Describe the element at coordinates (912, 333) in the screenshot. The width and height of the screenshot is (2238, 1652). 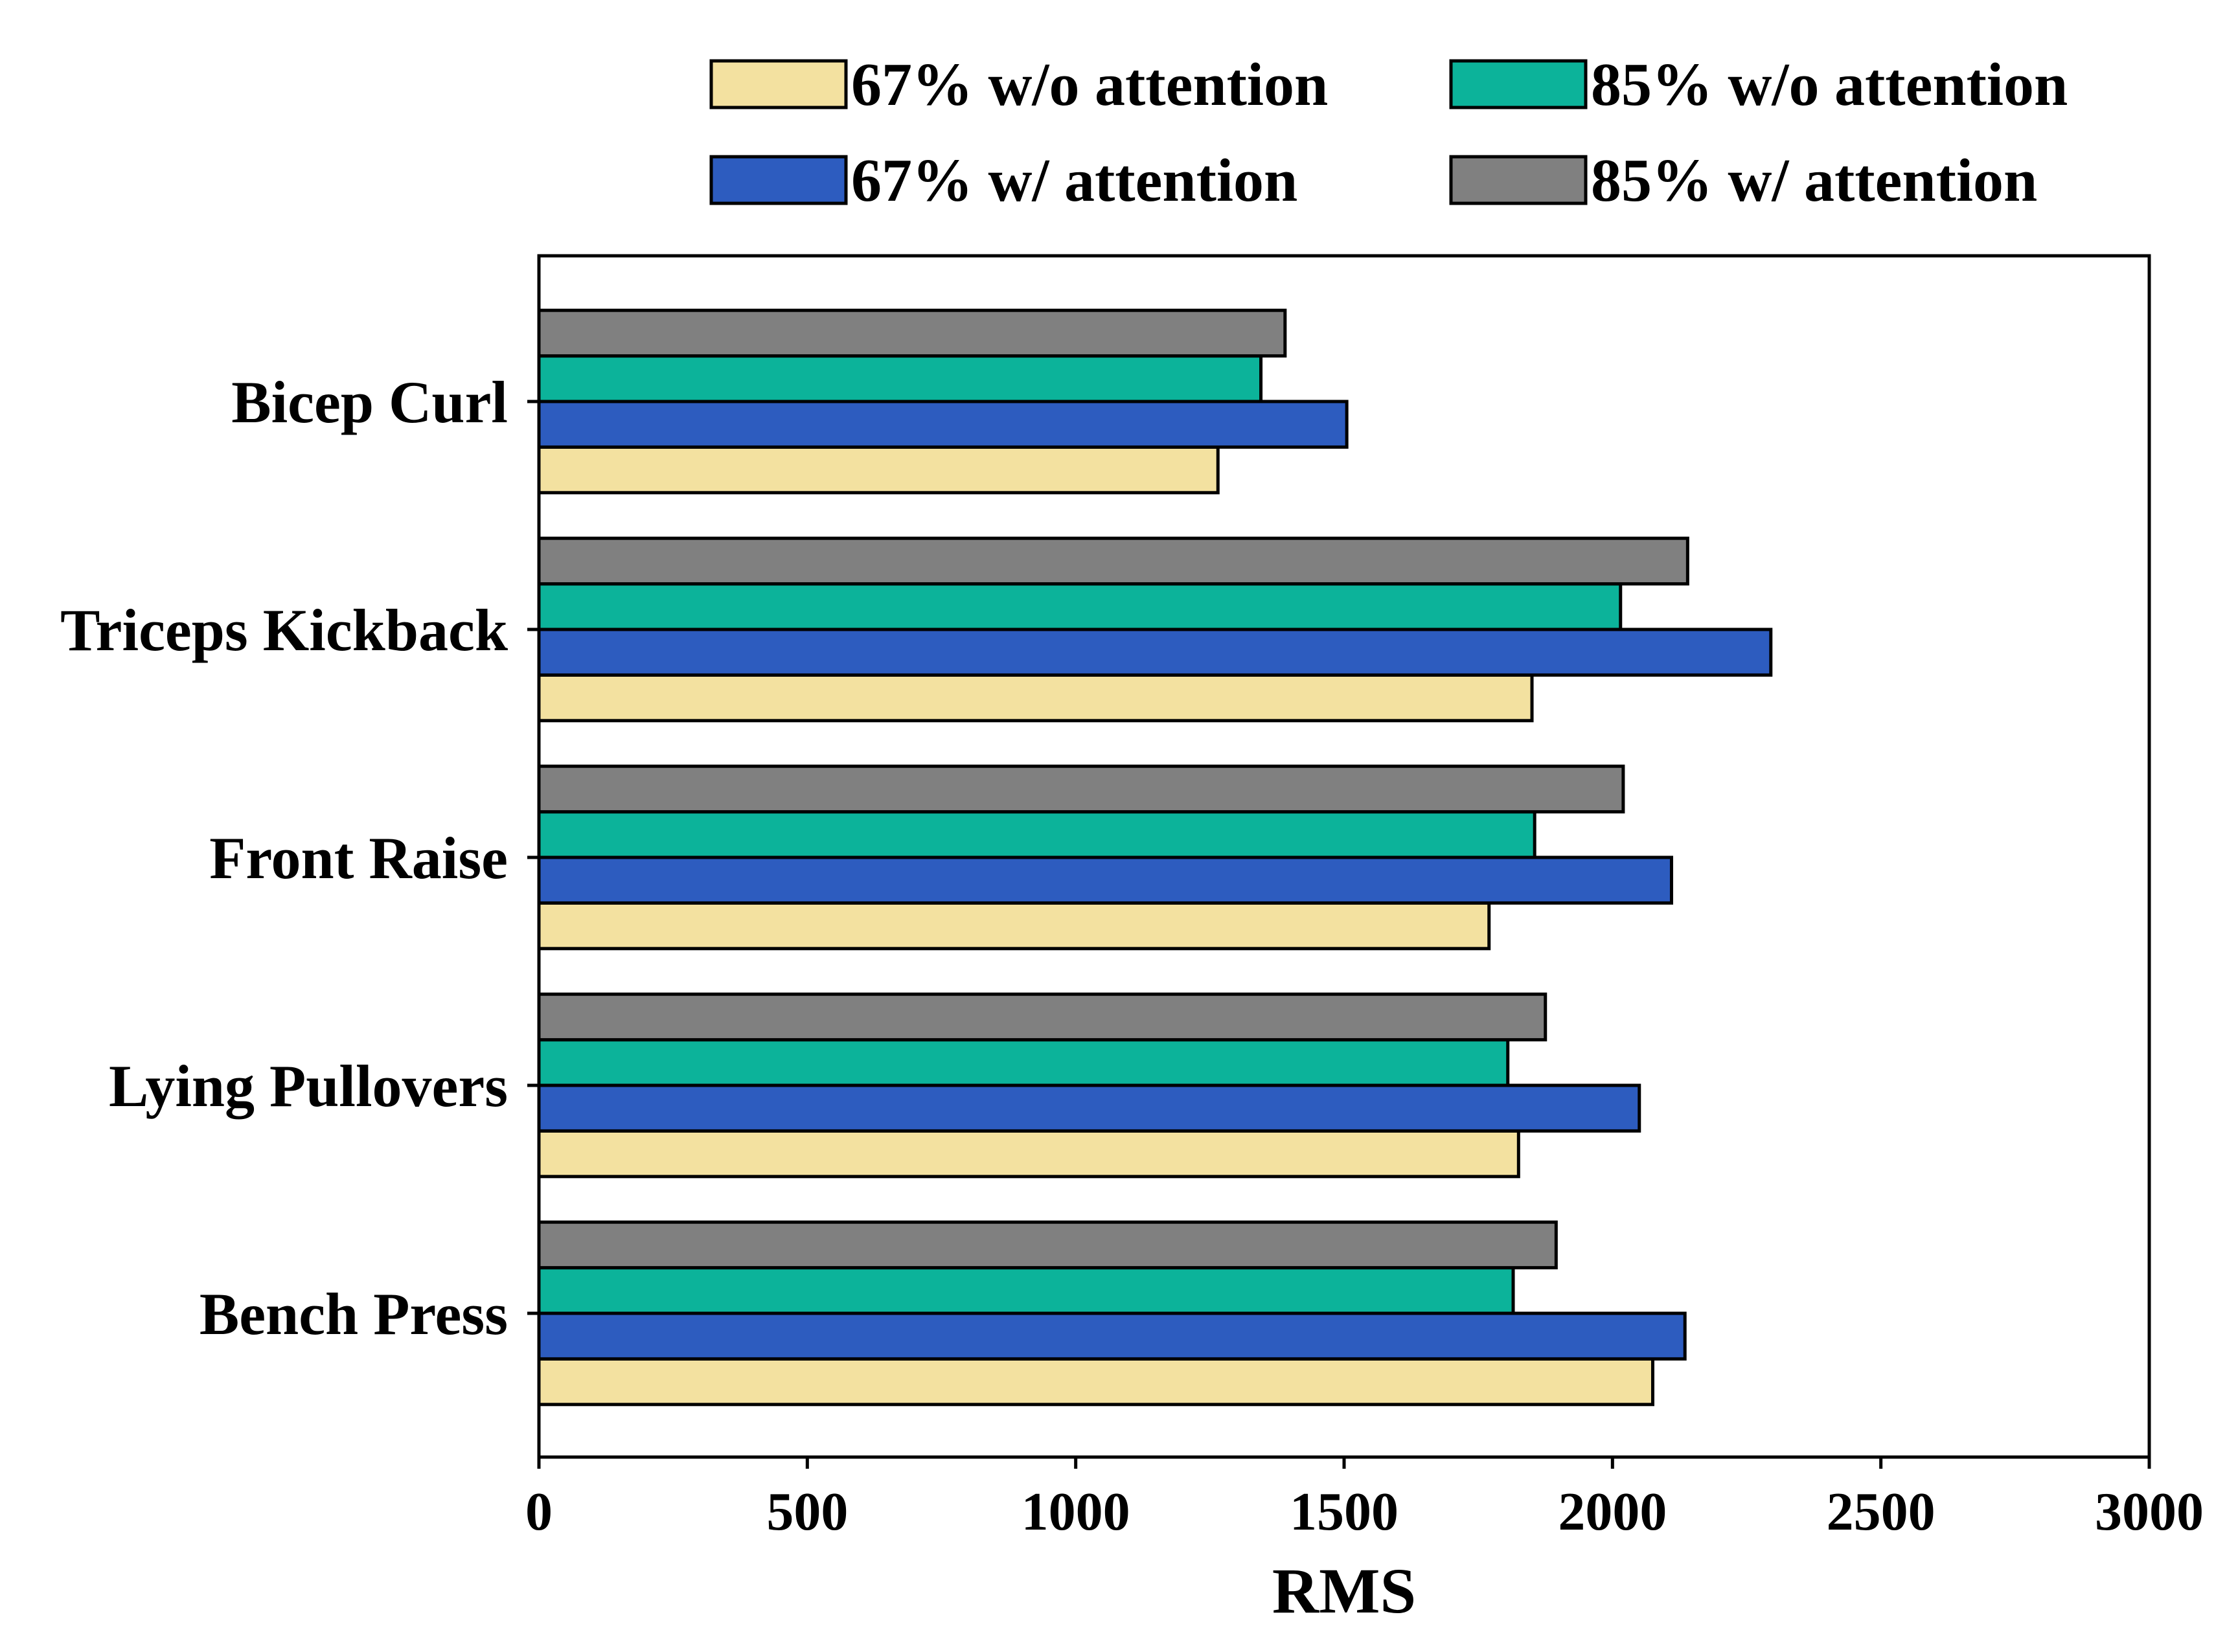
I see `bar-bicep-curl-85pct-w-attention` at that location.